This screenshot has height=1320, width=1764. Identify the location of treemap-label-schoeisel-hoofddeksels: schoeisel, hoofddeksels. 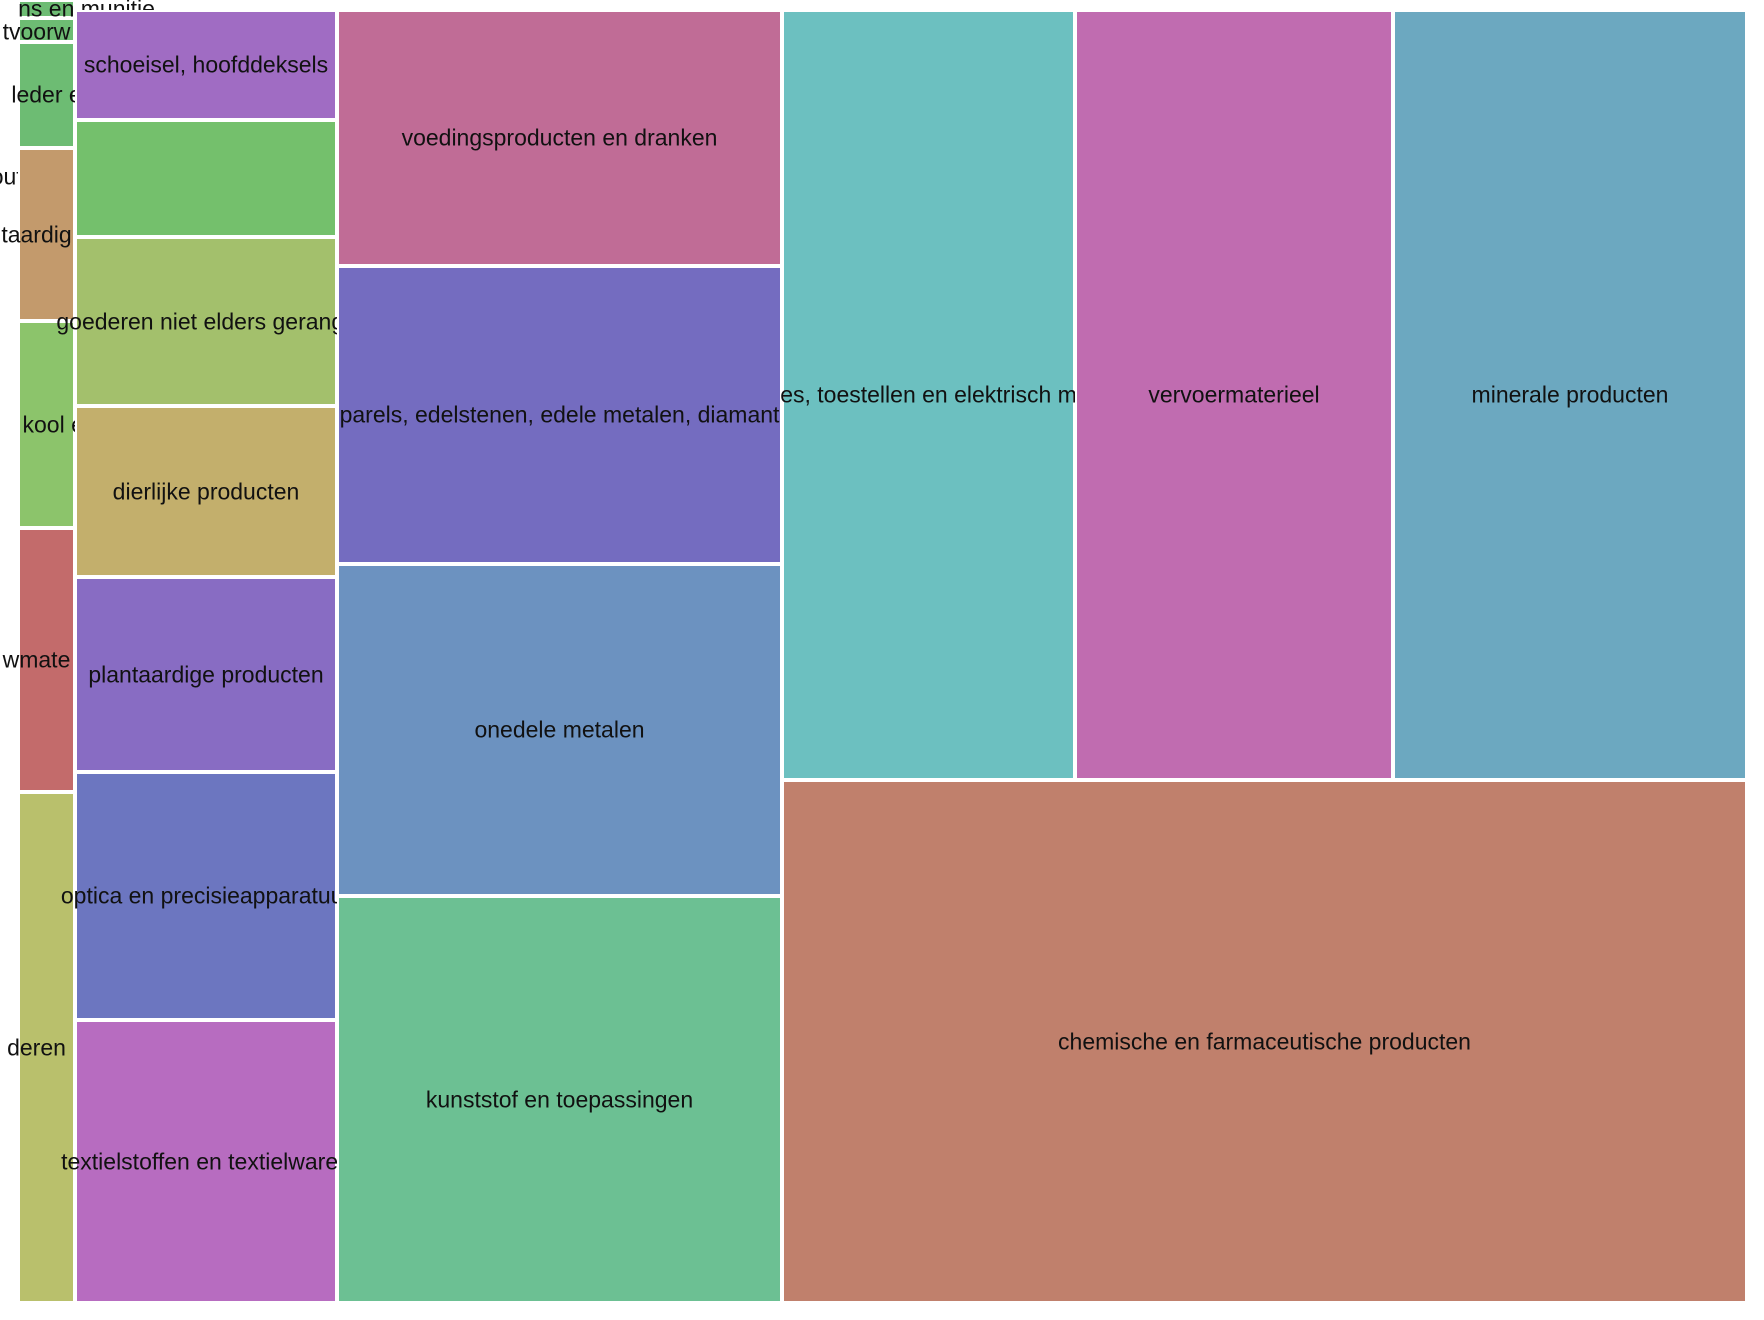
(206, 64).